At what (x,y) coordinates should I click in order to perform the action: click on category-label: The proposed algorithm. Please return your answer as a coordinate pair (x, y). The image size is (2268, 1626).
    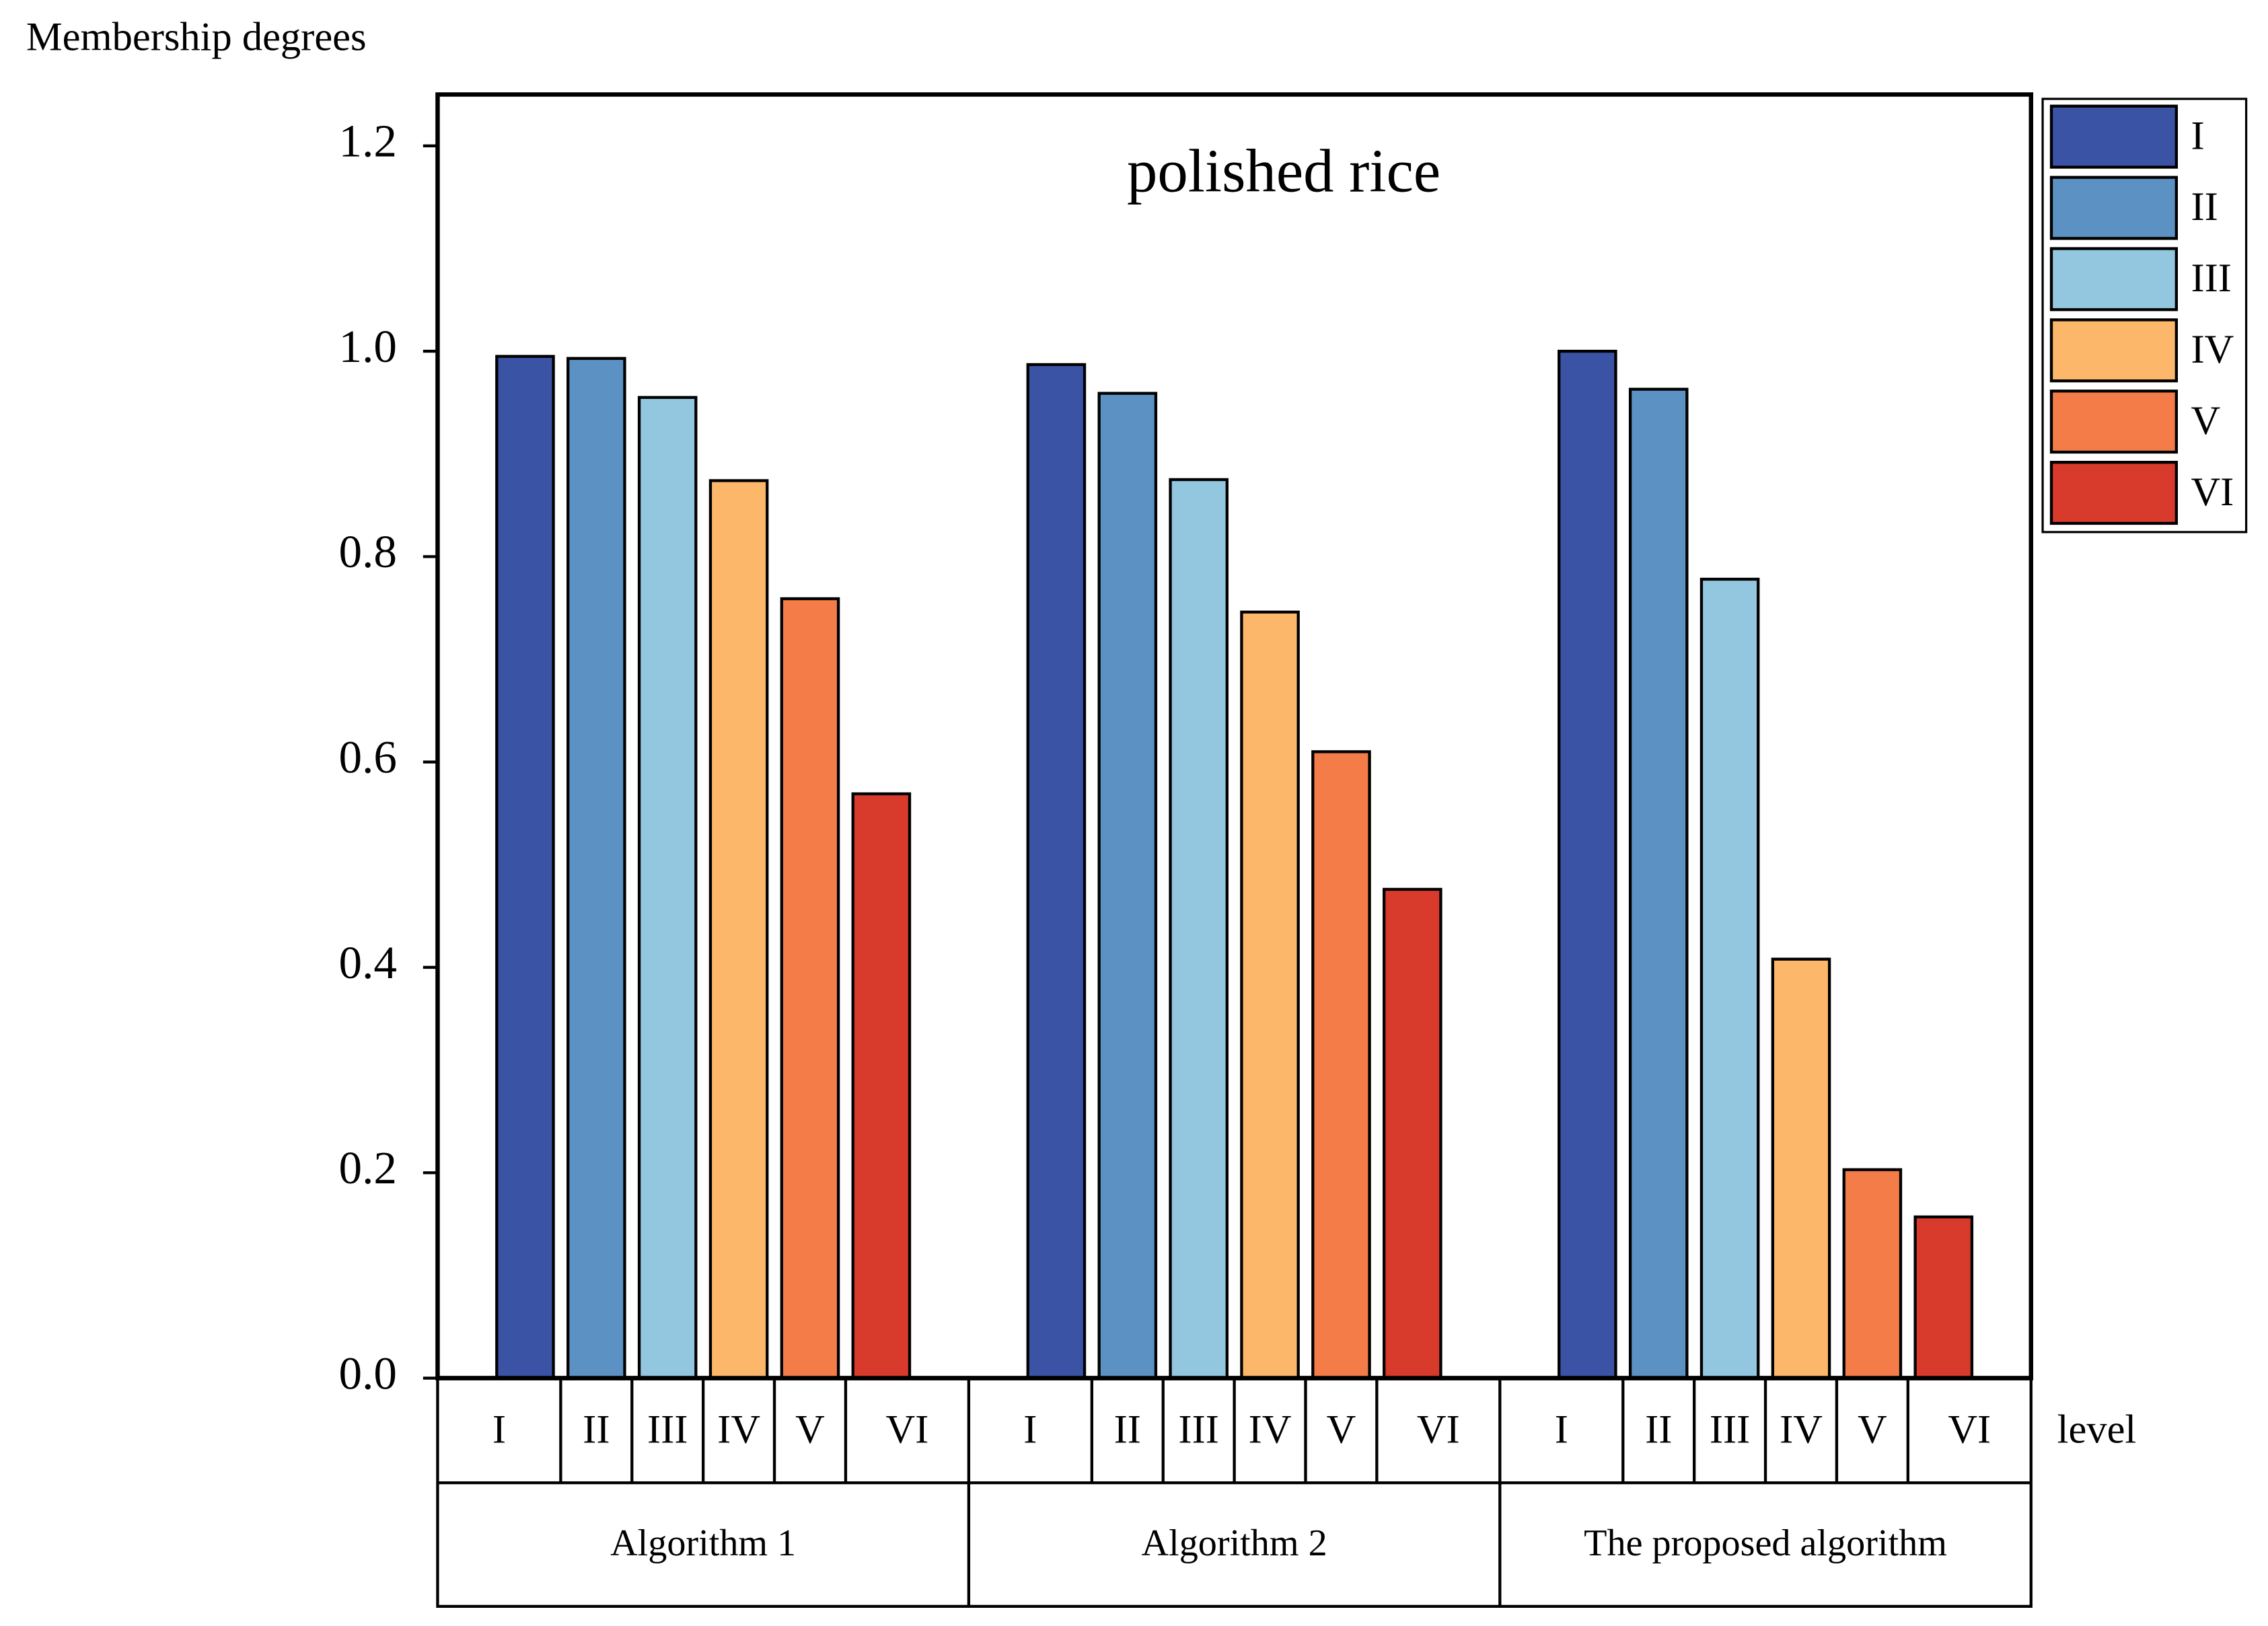
    Looking at the image, I should click on (1765, 1543).